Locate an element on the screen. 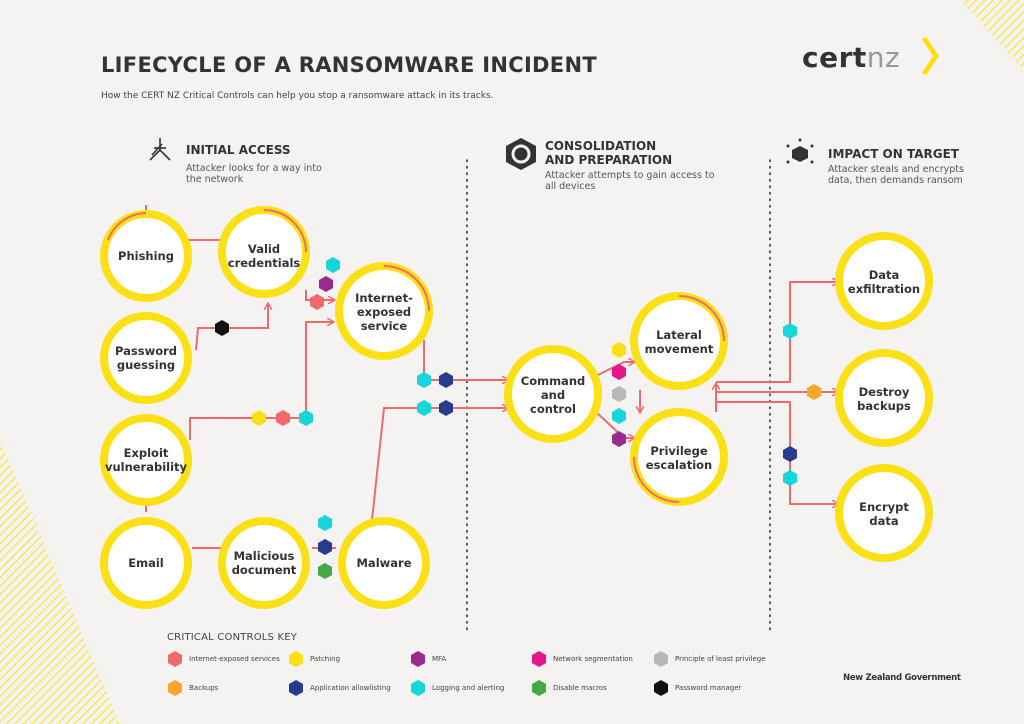  label-line: Valid is located at coordinates (264, 249).